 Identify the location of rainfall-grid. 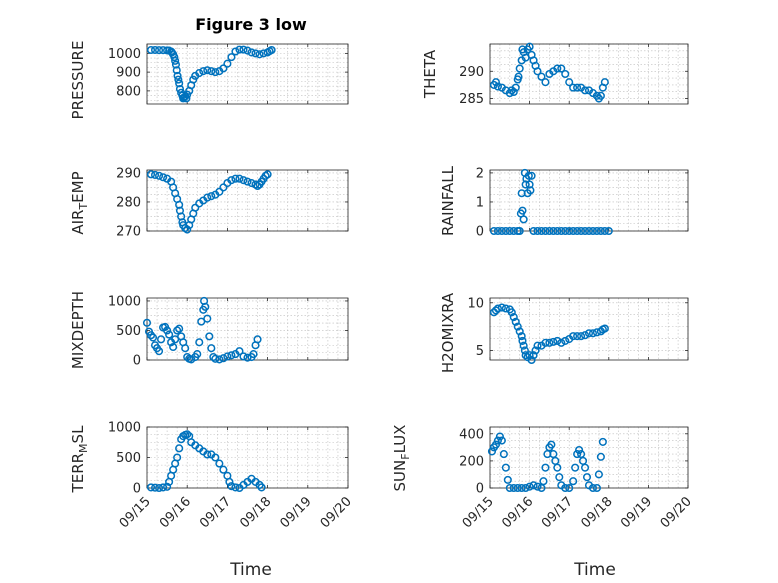
(589, 201).